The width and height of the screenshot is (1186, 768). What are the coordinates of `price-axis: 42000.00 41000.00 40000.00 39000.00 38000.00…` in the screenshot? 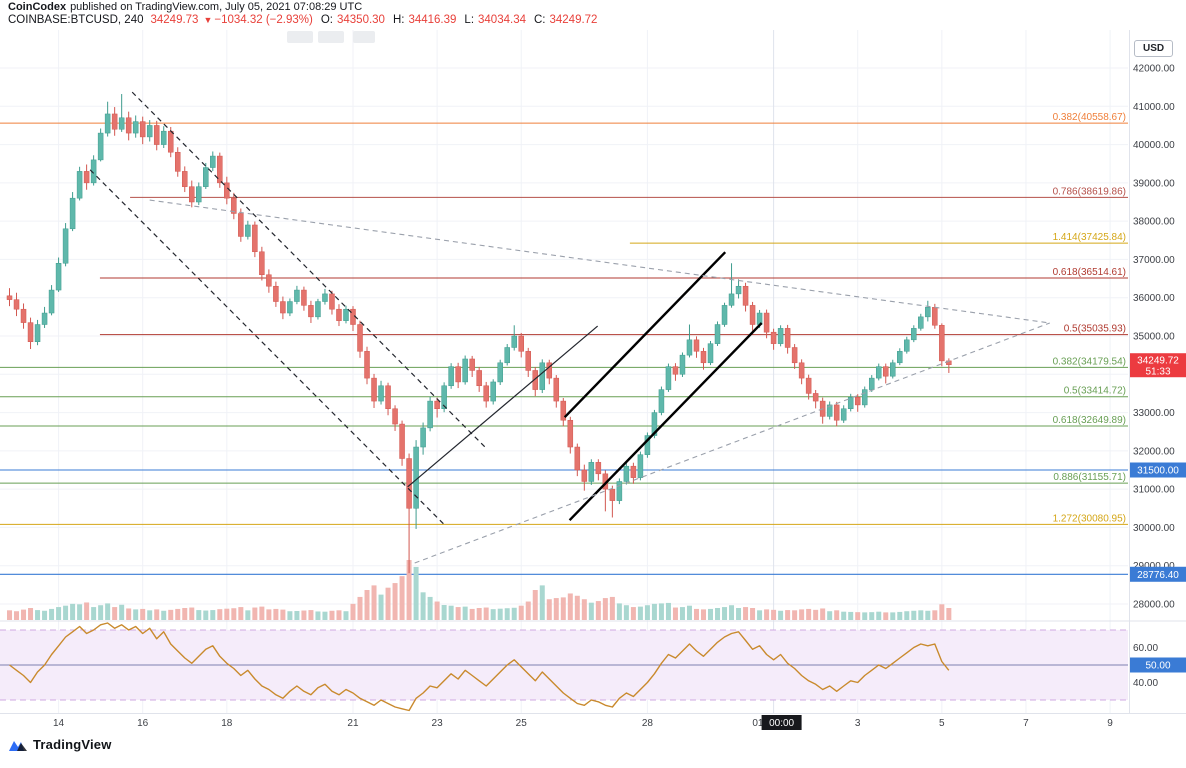 It's located at (1154, 377).